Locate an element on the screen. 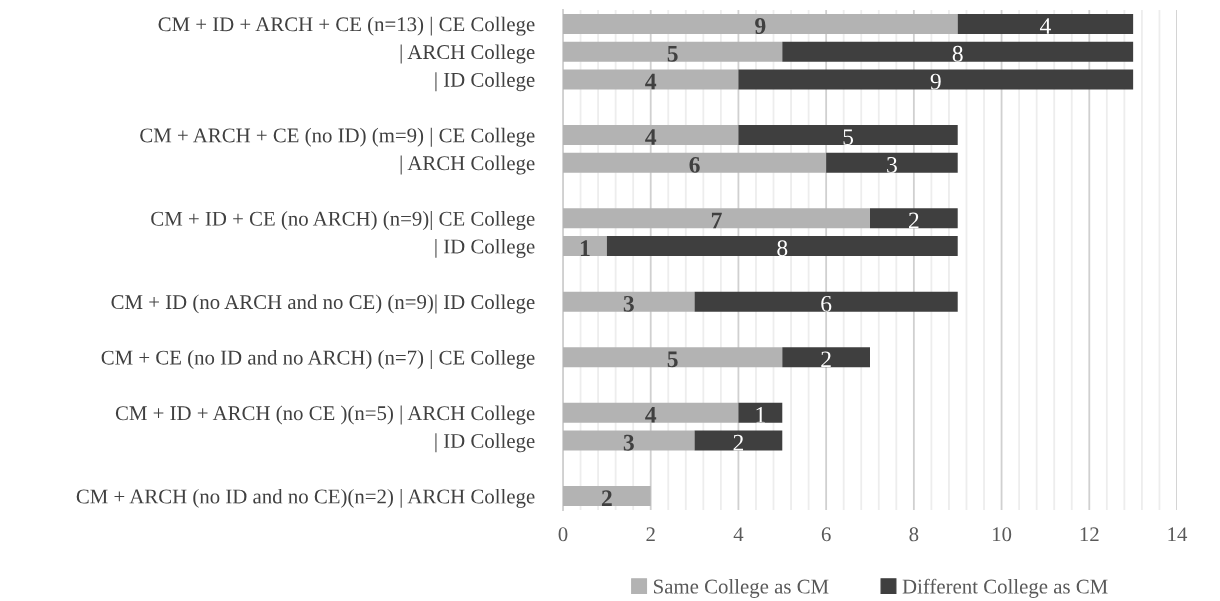  y-tick-label: CM + ID + ARCH + CE (n=13) | CE College is located at coordinates (346, 26).